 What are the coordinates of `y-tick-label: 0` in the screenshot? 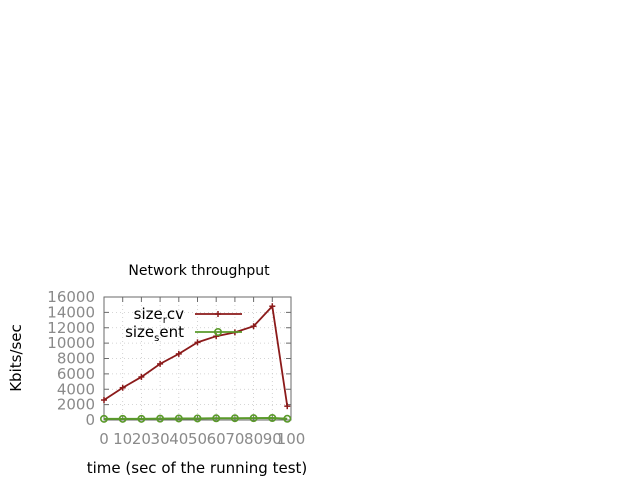 It's located at (90, 420).